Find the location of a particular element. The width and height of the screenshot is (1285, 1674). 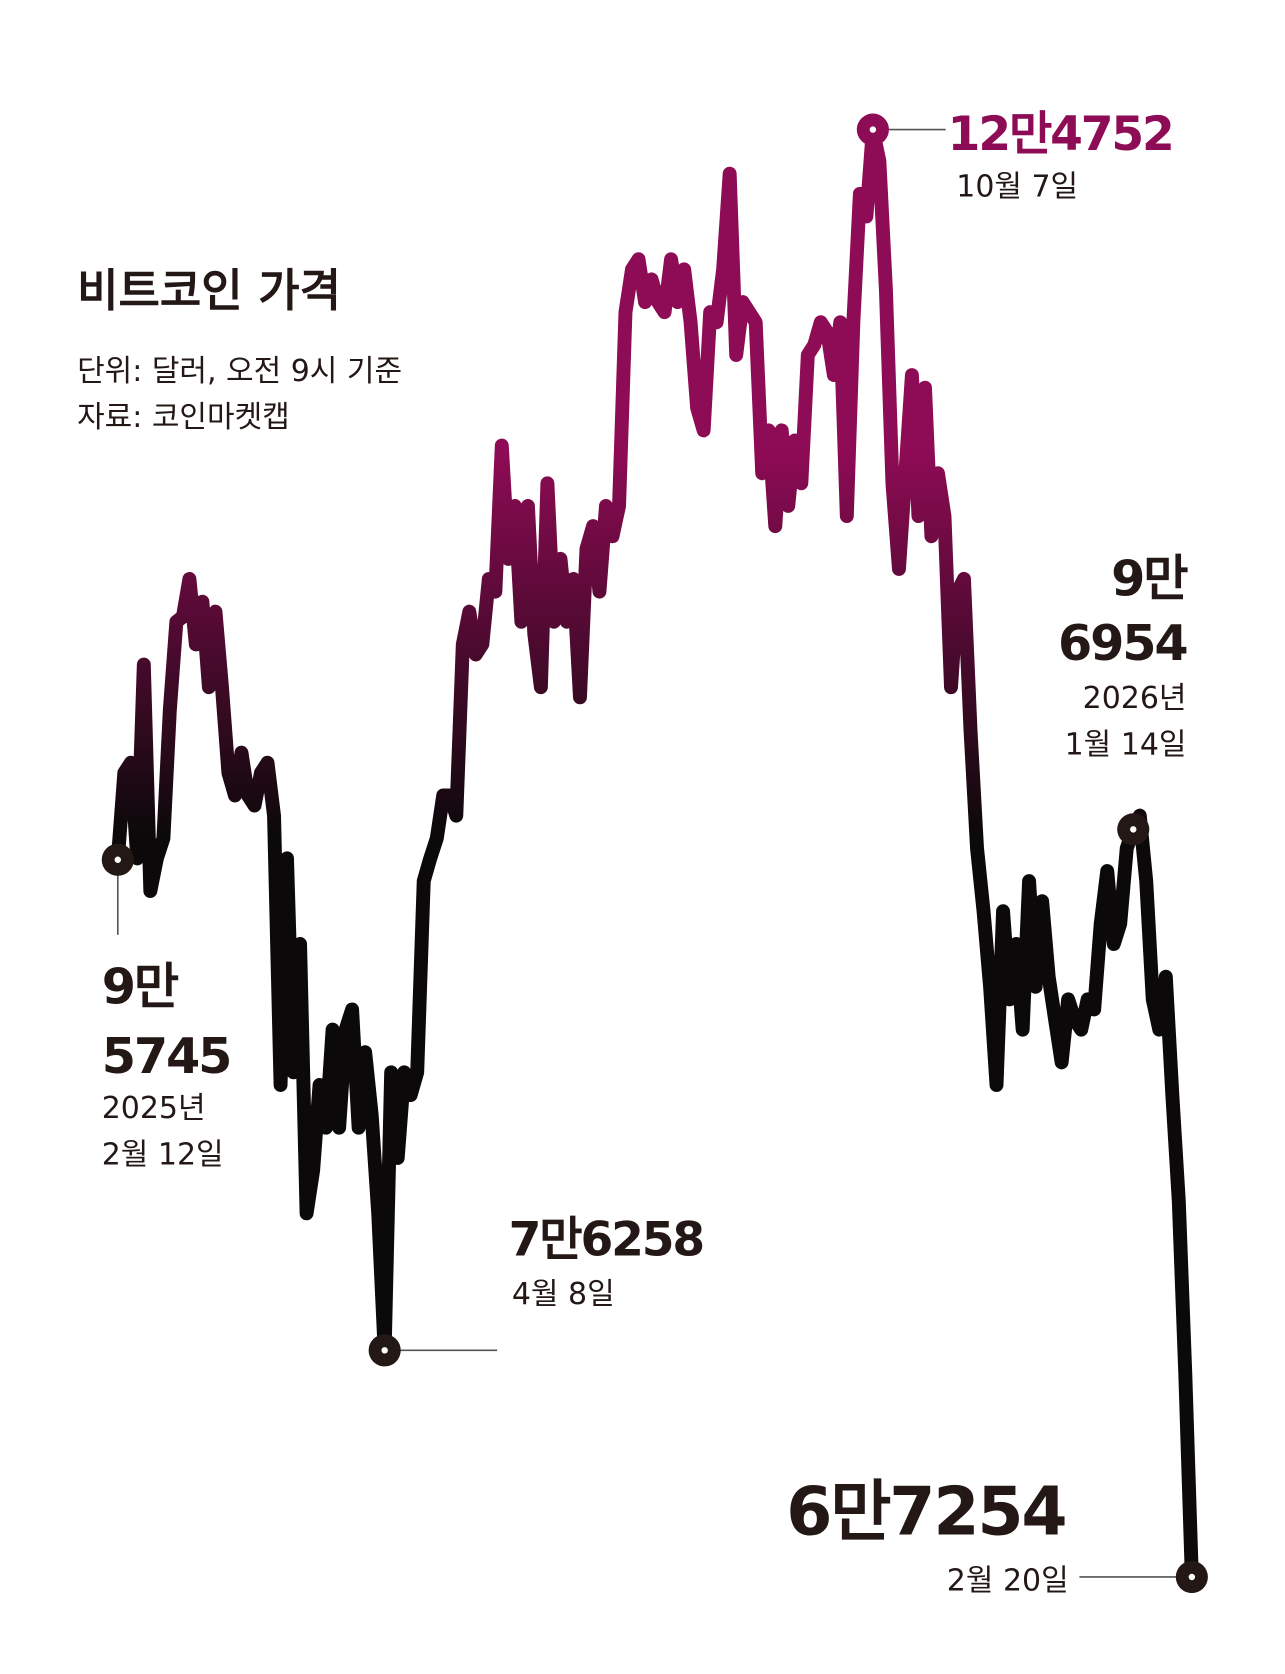

annotation-date: 1월 14일 is located at coordinates (1126, 744).